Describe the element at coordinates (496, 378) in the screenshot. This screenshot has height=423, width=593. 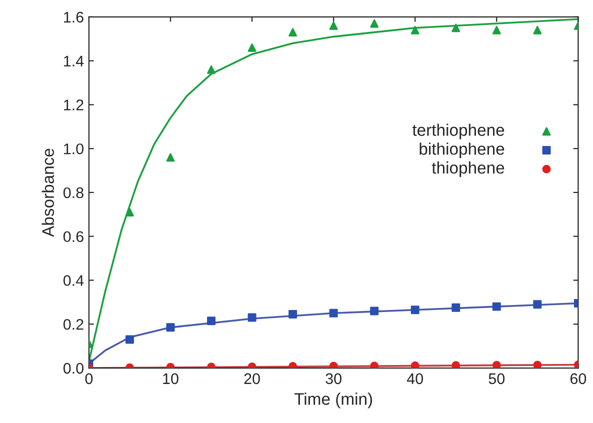
I see `x-tick-label: 50` at that location.